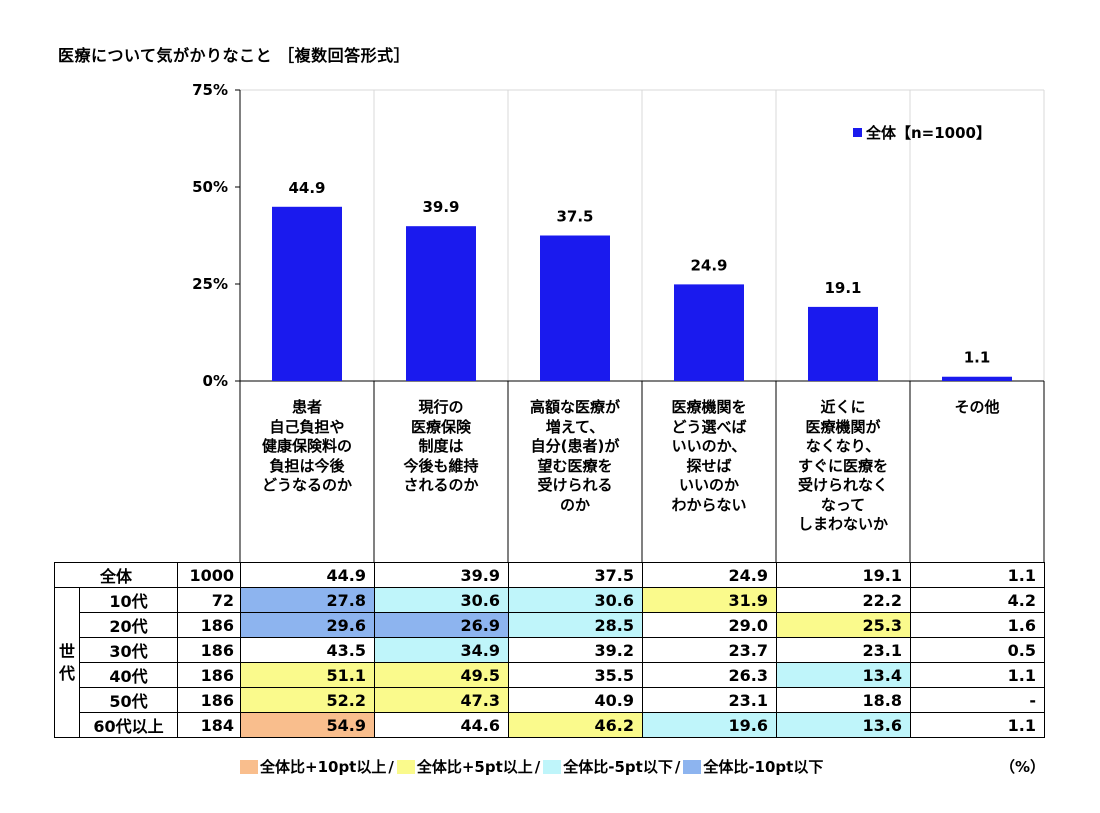 This screenshot has height=813, width=1100. I want to click on sample-size: 184, so click(209, 725).